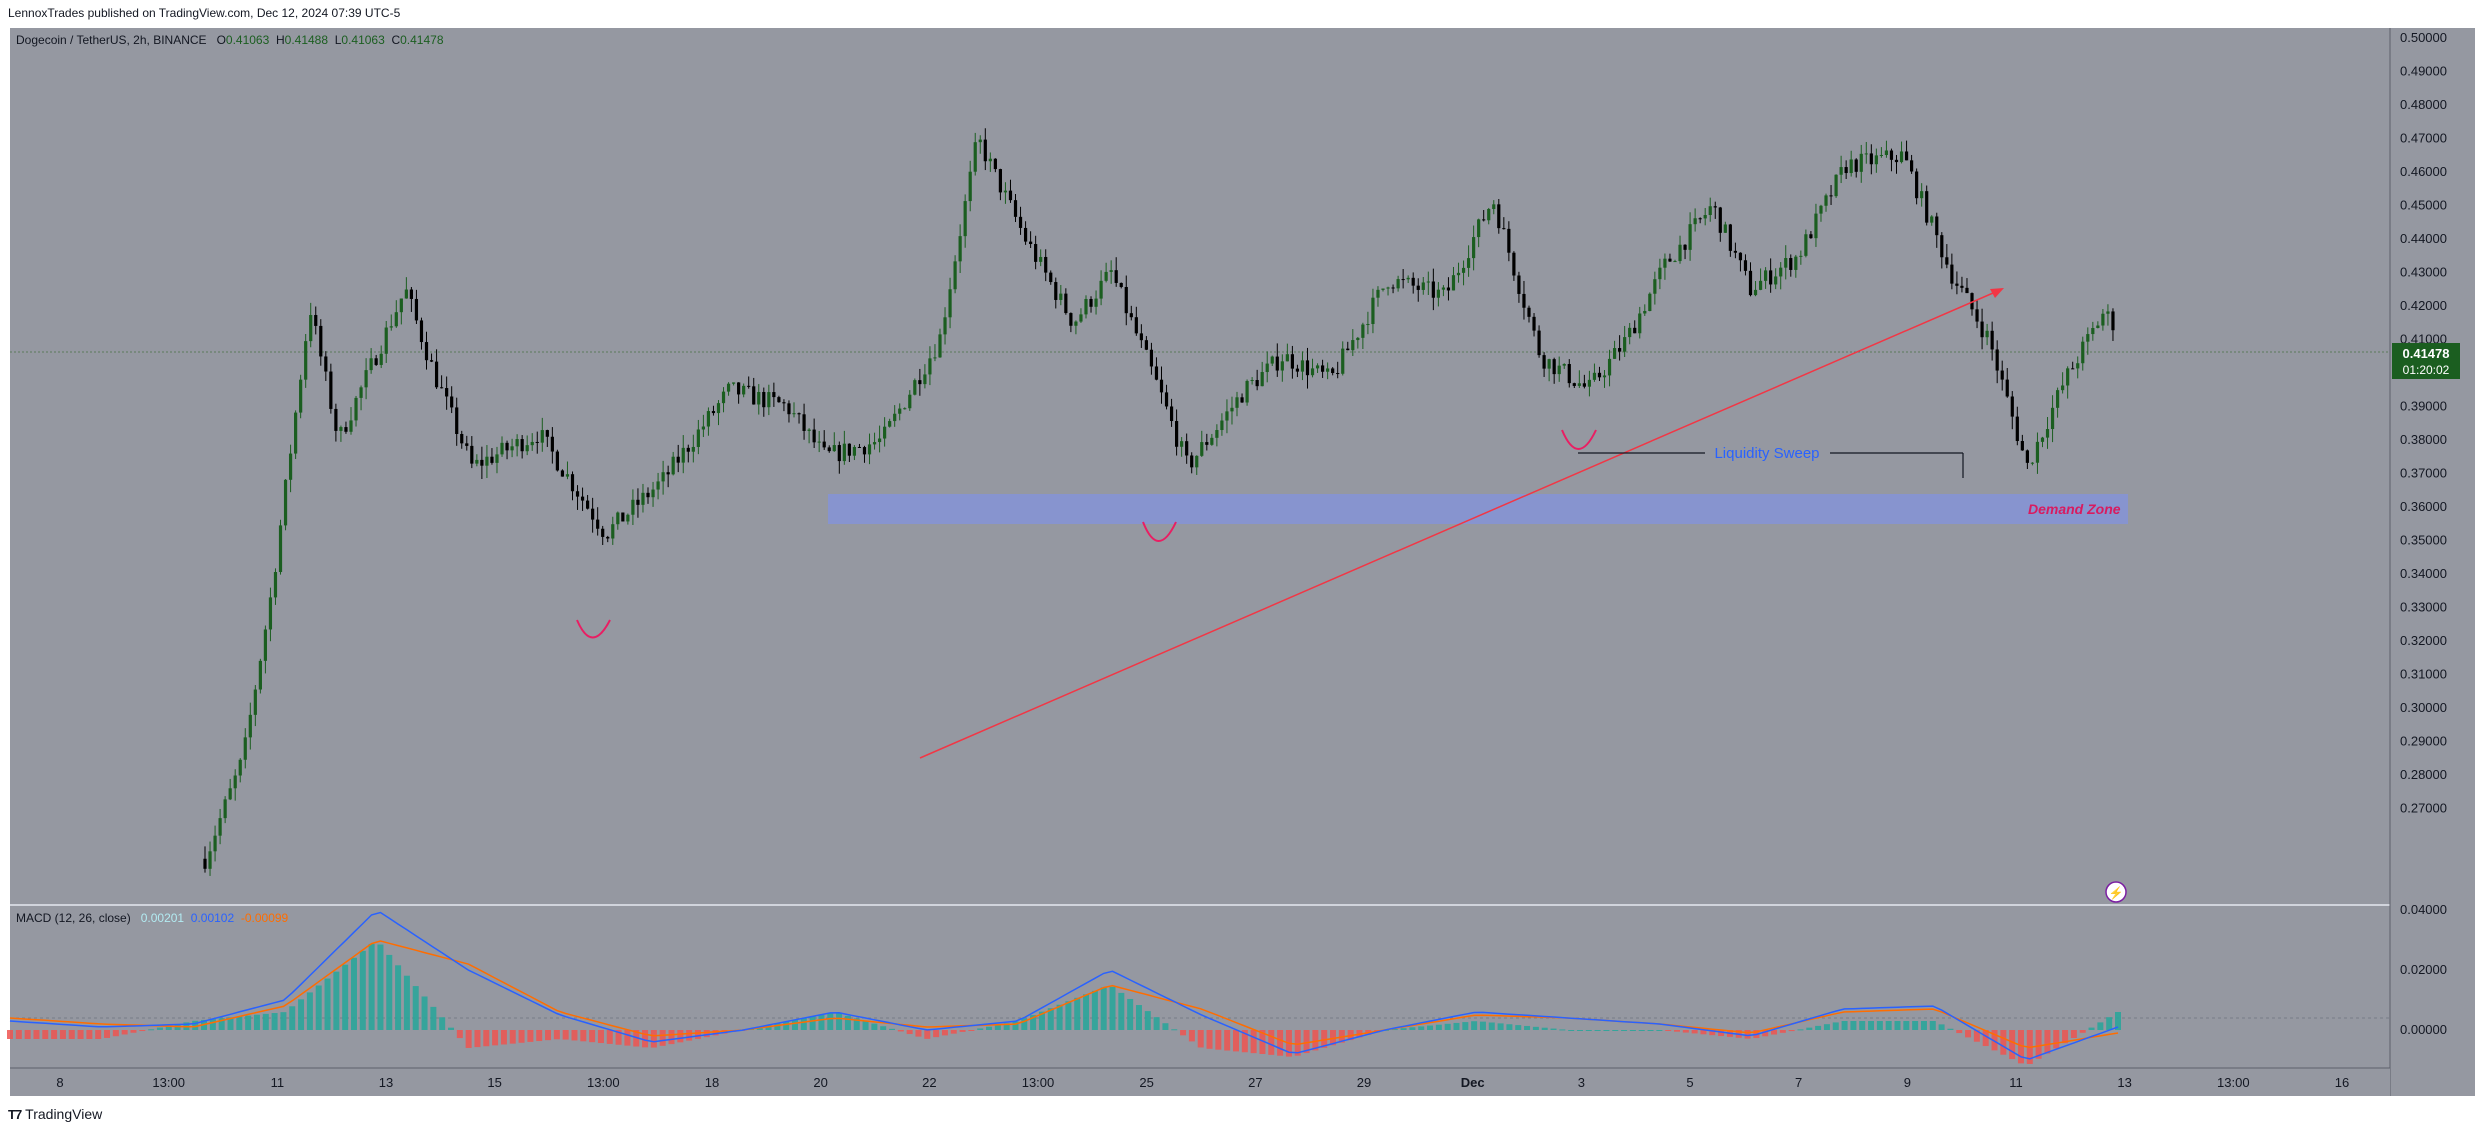 Image resolution: width=2475 pixels, height=1134 pixels. What do you see at coordinates (2423, 205) in the screenshot?
I see `price-tick-5: 0.45000` at bounding box center [2423, 205].